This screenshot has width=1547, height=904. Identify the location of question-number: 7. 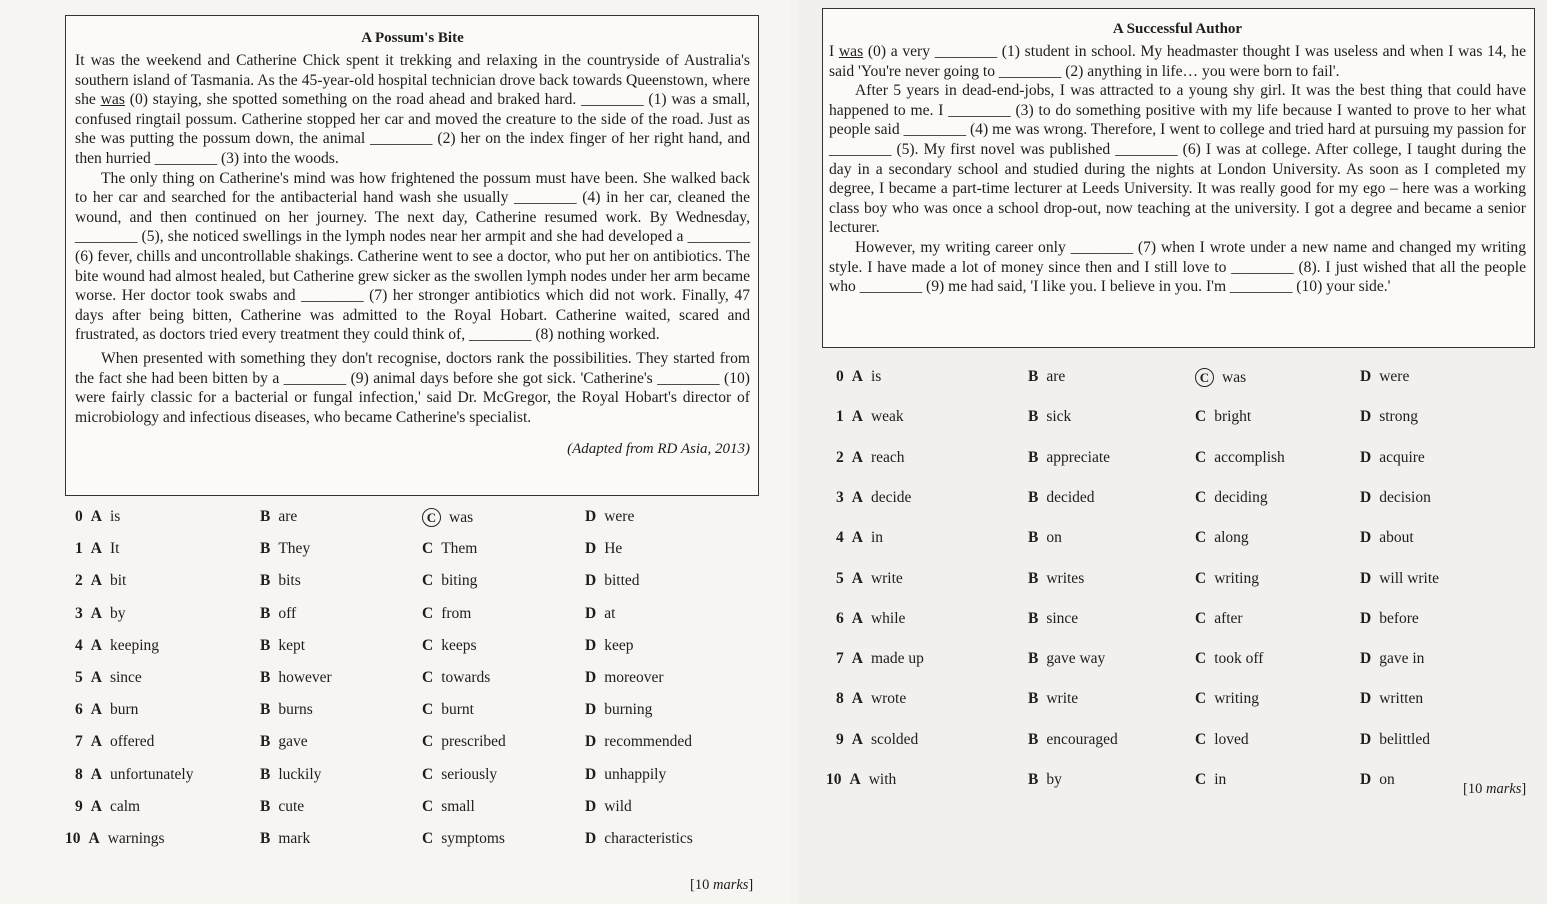
(79, 742).